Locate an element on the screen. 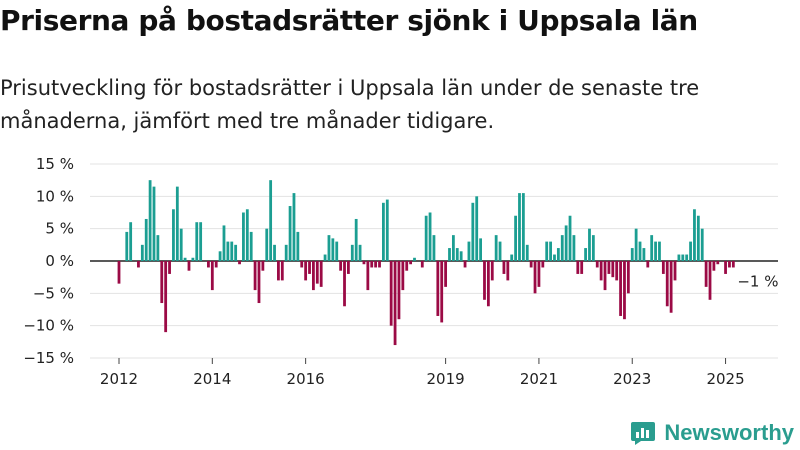  x-tick-label: 2014 is located at coordinates (212, 379).